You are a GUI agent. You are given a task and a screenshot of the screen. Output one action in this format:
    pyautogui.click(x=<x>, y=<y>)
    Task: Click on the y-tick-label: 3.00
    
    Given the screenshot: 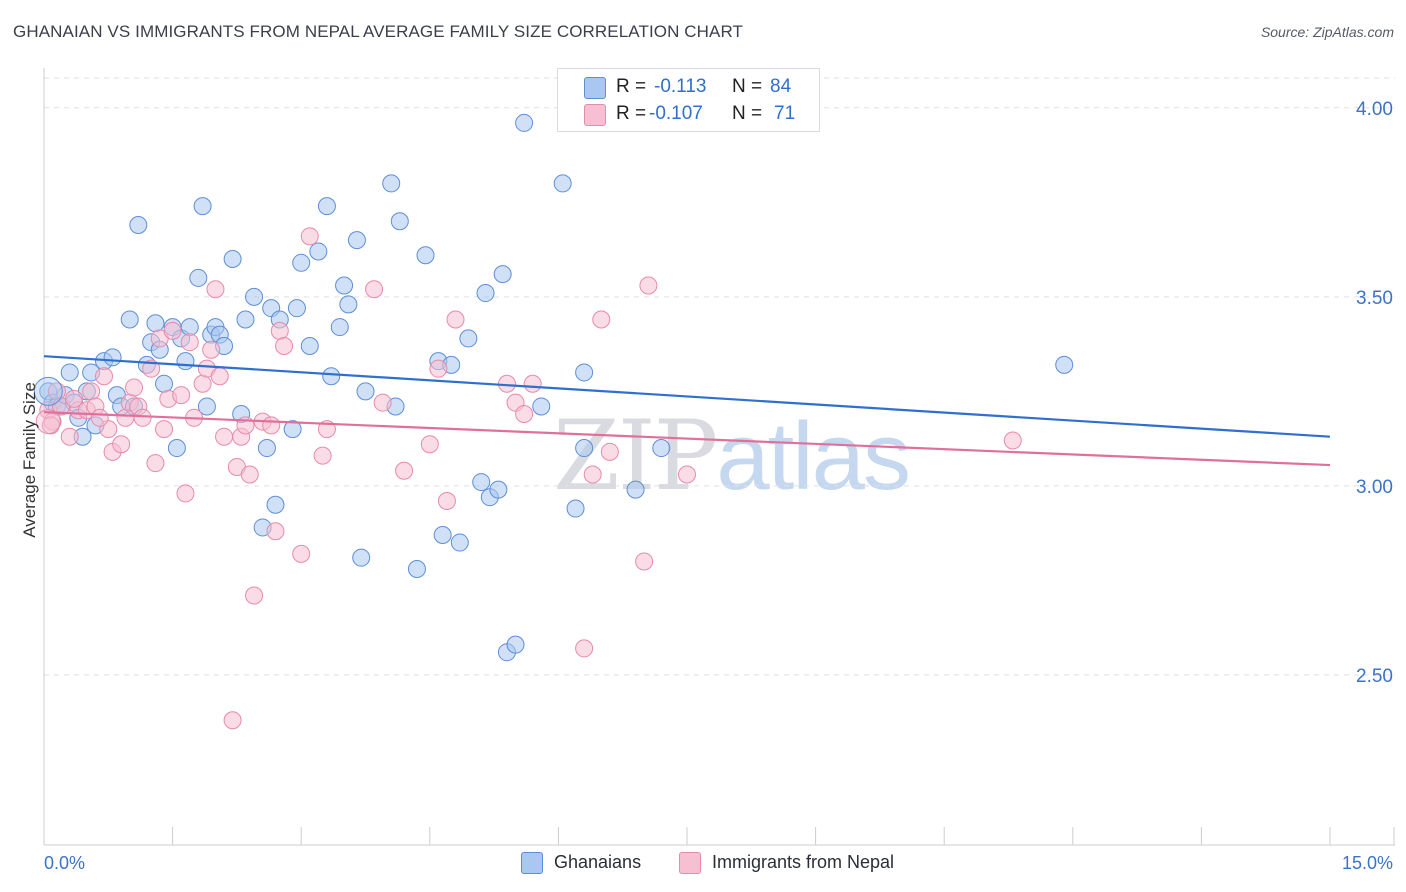 What is the action you would take?
    pyautogui.click(x=1374, y=487)
    